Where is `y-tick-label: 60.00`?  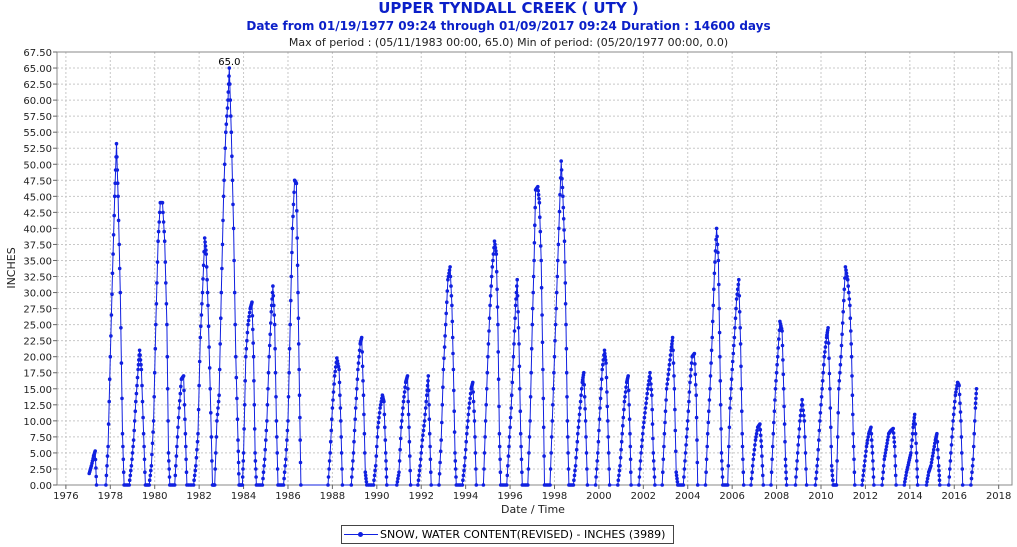
y-tick-label: 60.00 is located at coordinates (37, 101).